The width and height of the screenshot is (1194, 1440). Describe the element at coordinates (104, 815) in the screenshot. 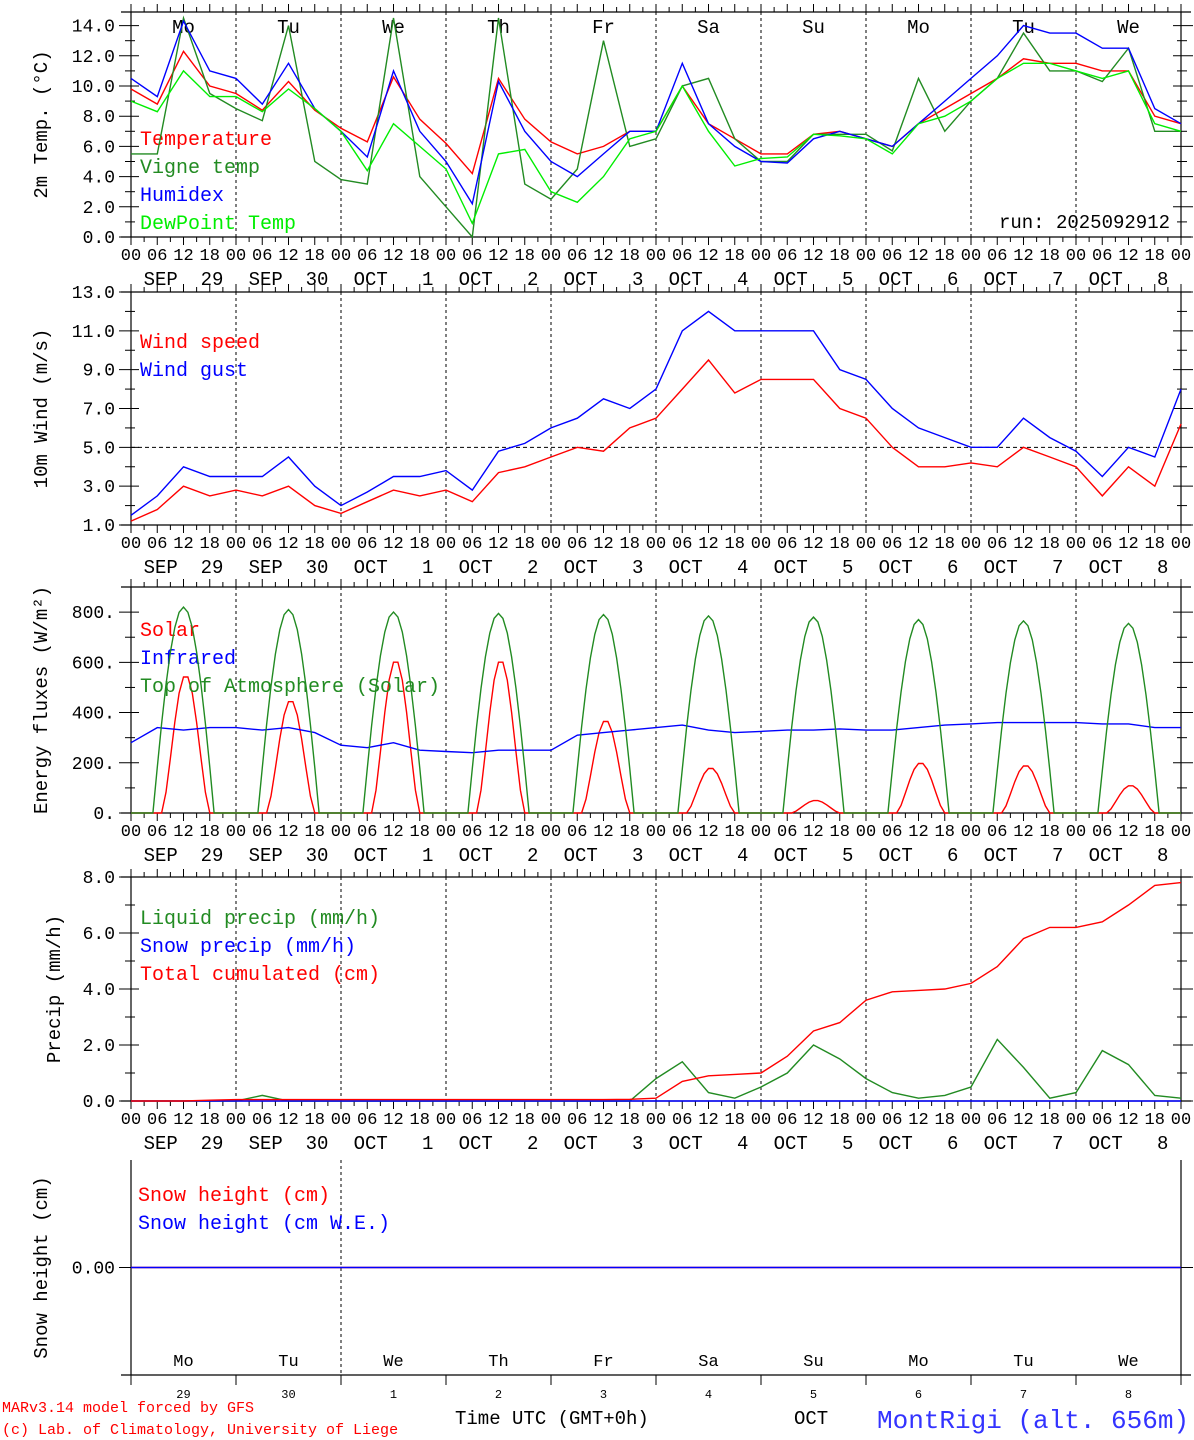

I see `y-tick-label: 0.` at that location.